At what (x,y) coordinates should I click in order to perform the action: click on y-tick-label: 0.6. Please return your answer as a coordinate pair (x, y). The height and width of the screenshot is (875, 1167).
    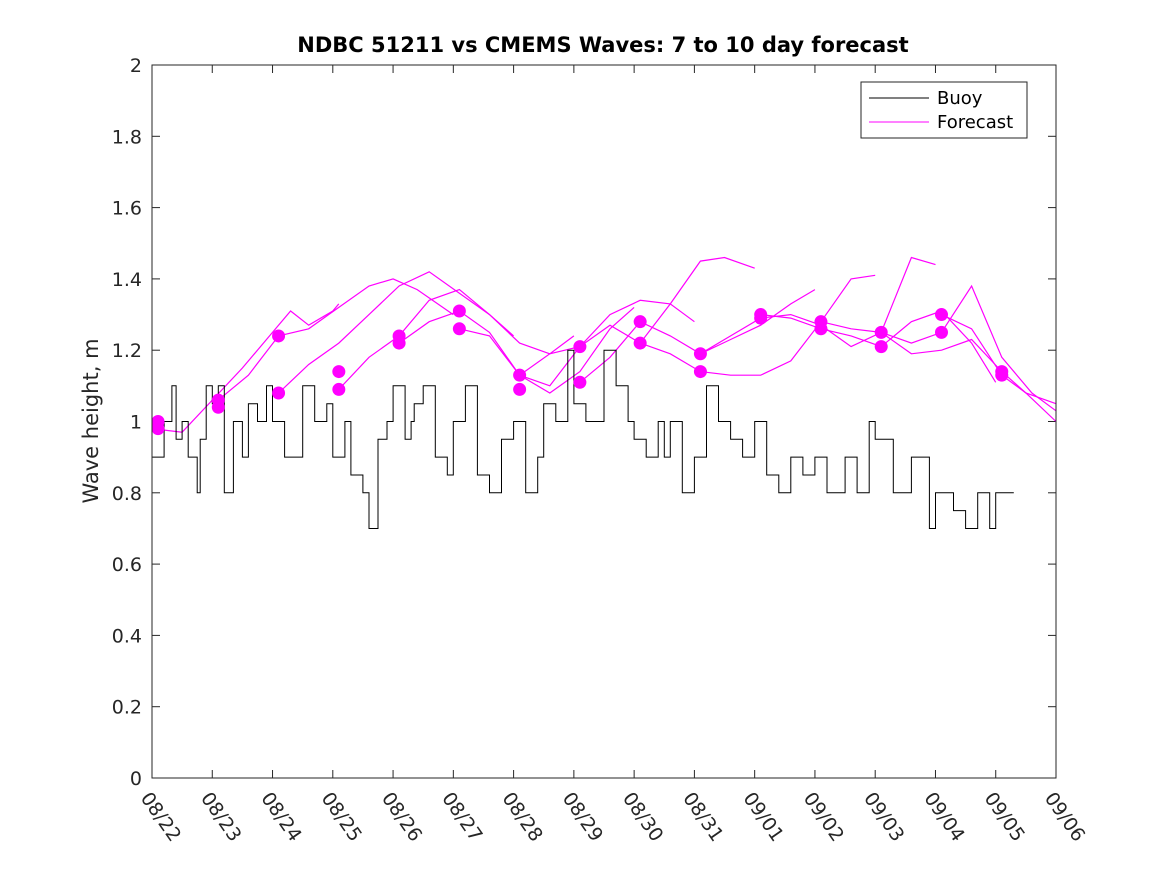
    Looking at the image, I should click on (127, 565).